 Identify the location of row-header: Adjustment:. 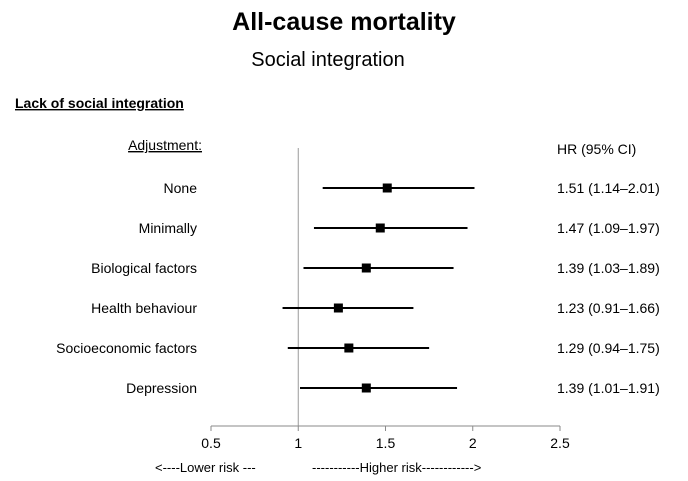
(165, 145).